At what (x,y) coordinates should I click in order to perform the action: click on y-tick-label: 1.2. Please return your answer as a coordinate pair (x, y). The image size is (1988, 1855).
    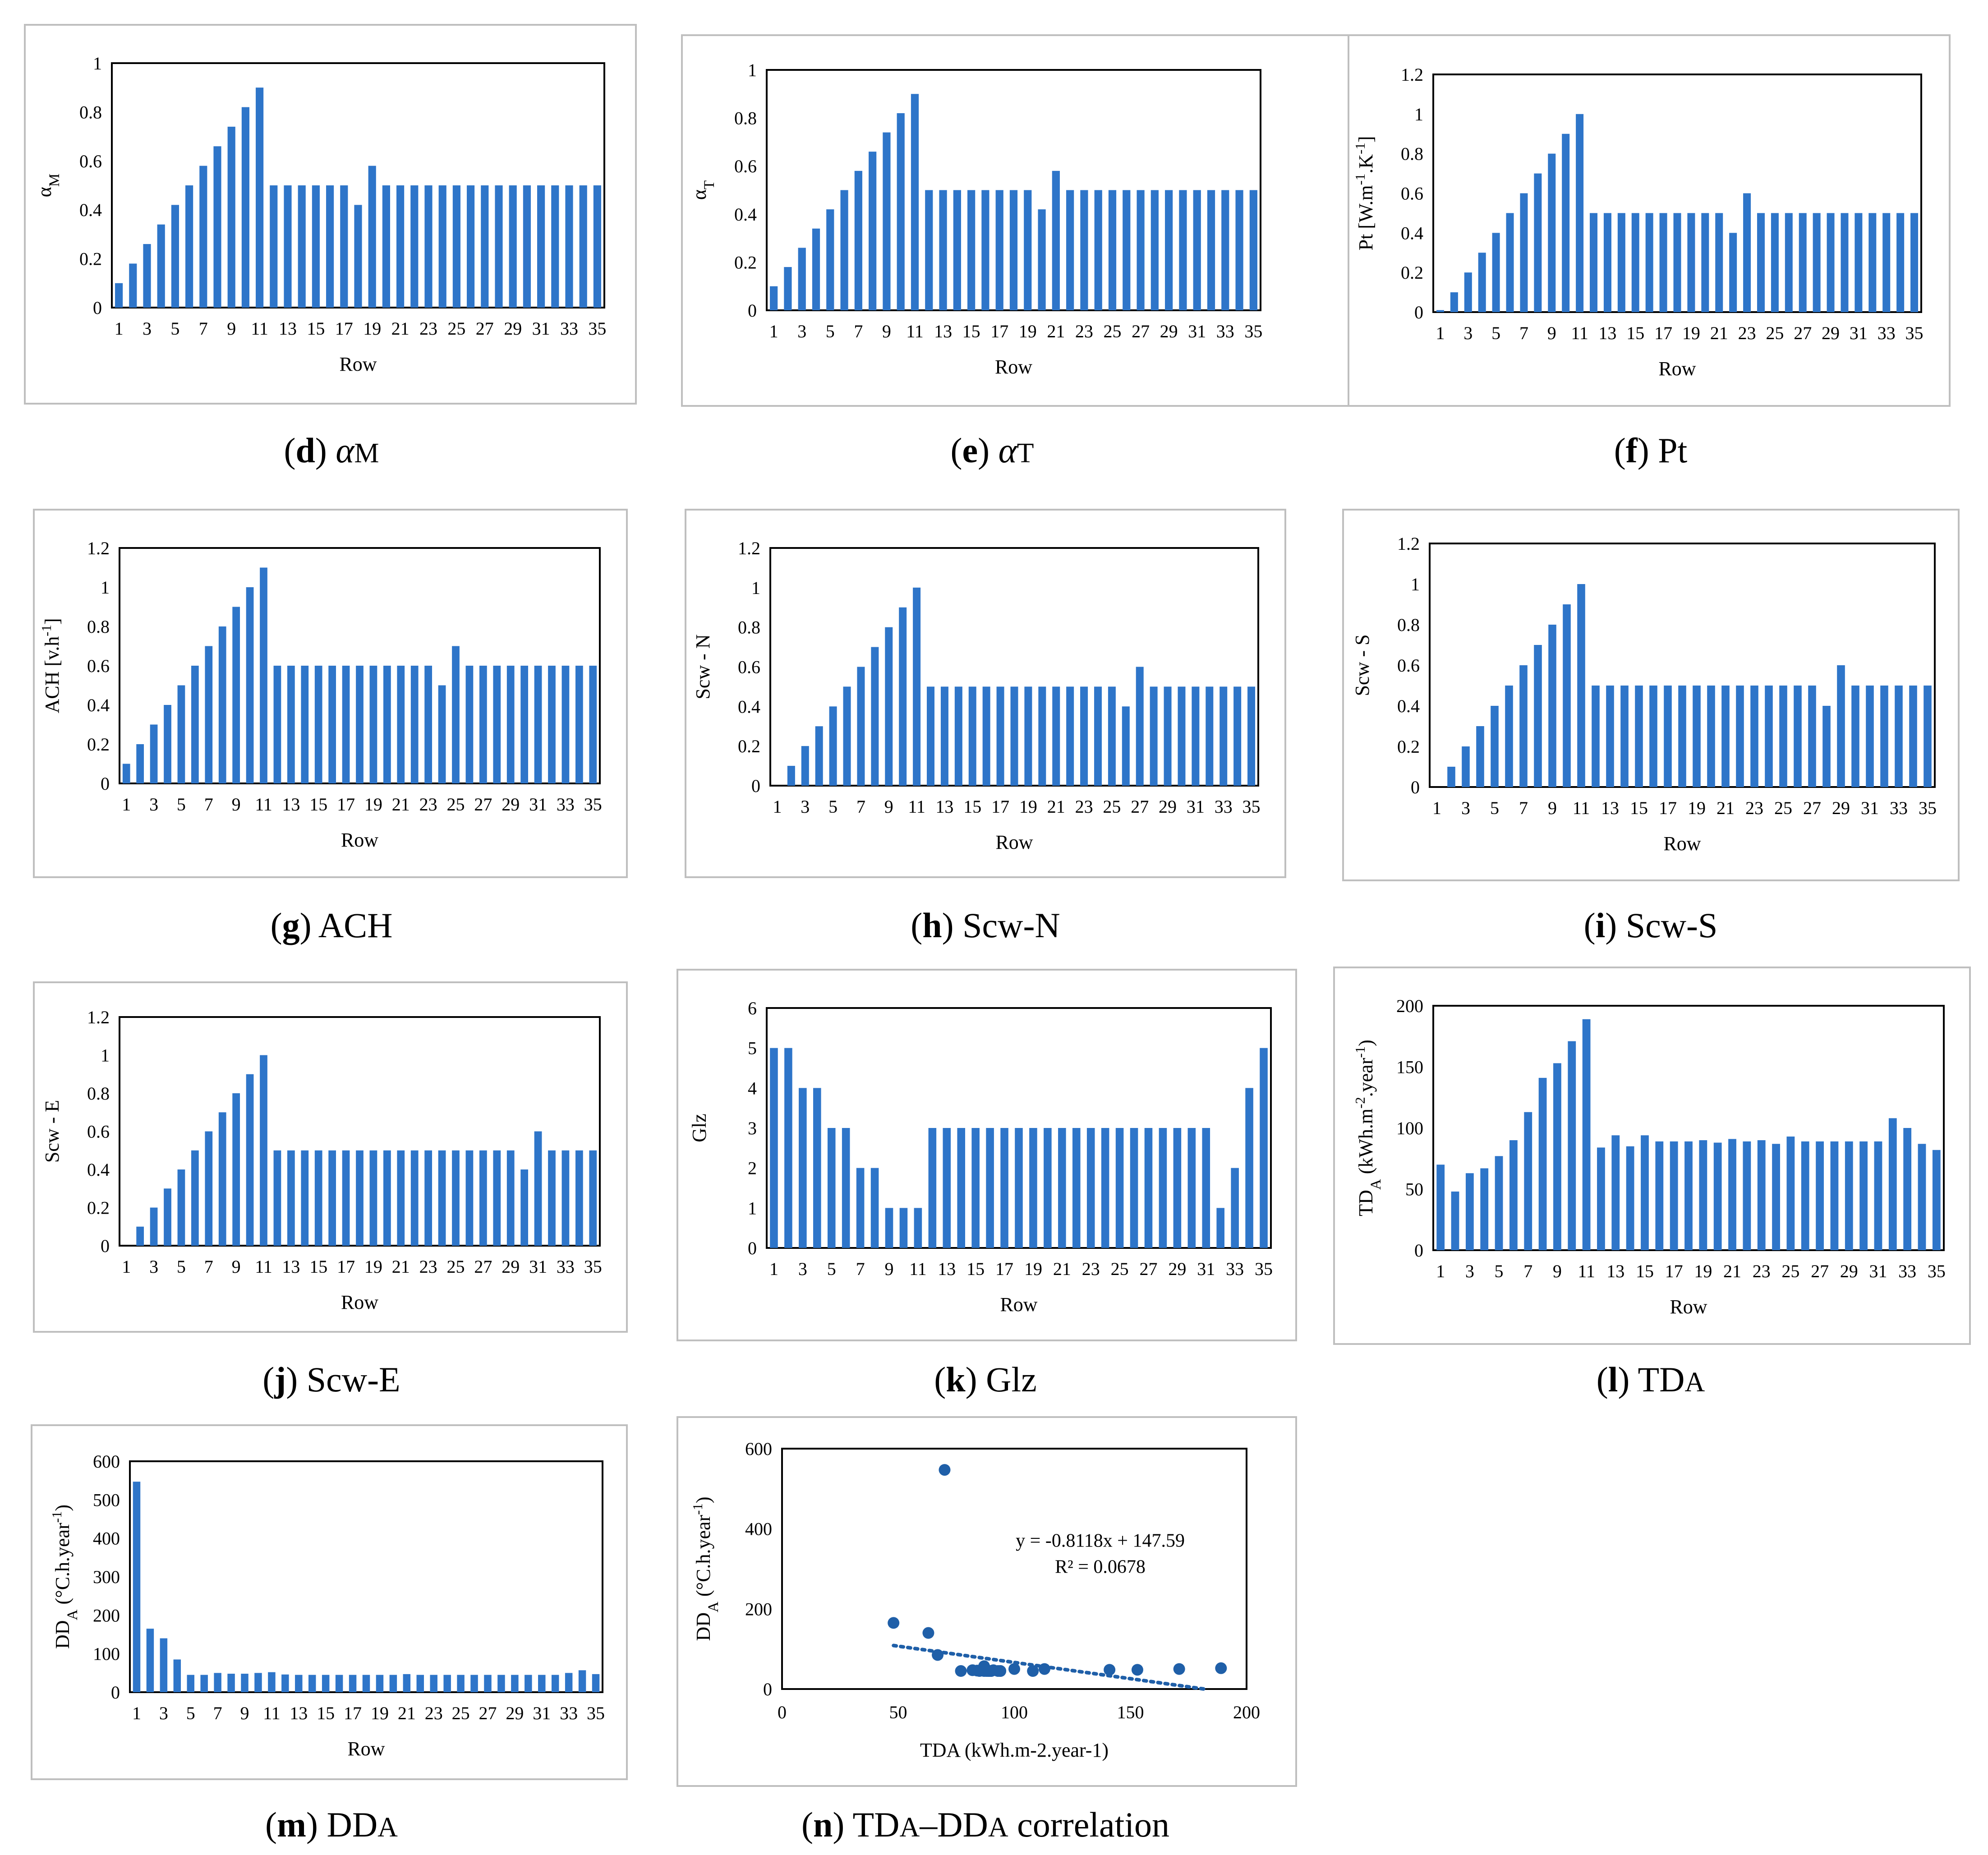
    Looking at the image, I should click on (1412, 74).